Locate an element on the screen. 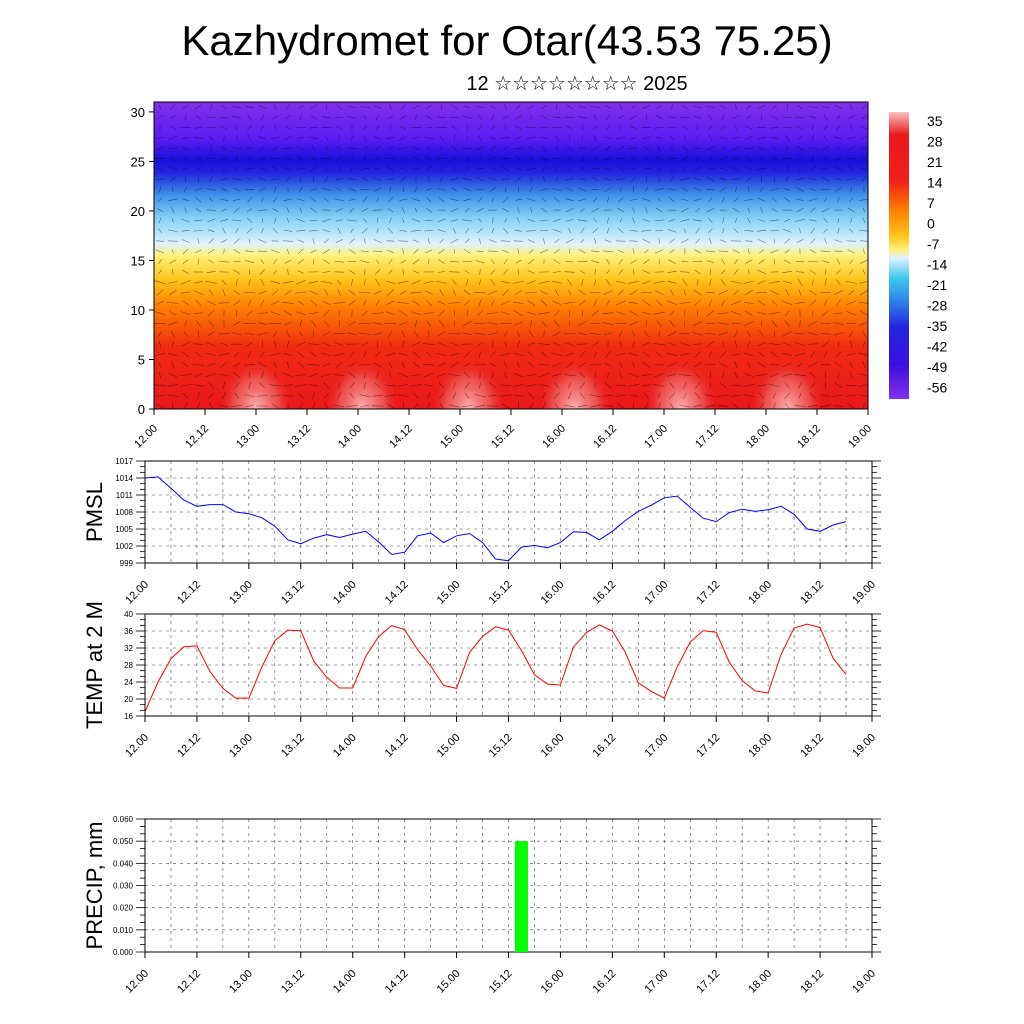 This screenshot has width=1024, height=1024. y-tick-label: 36 is located at coordinates (128, 631).